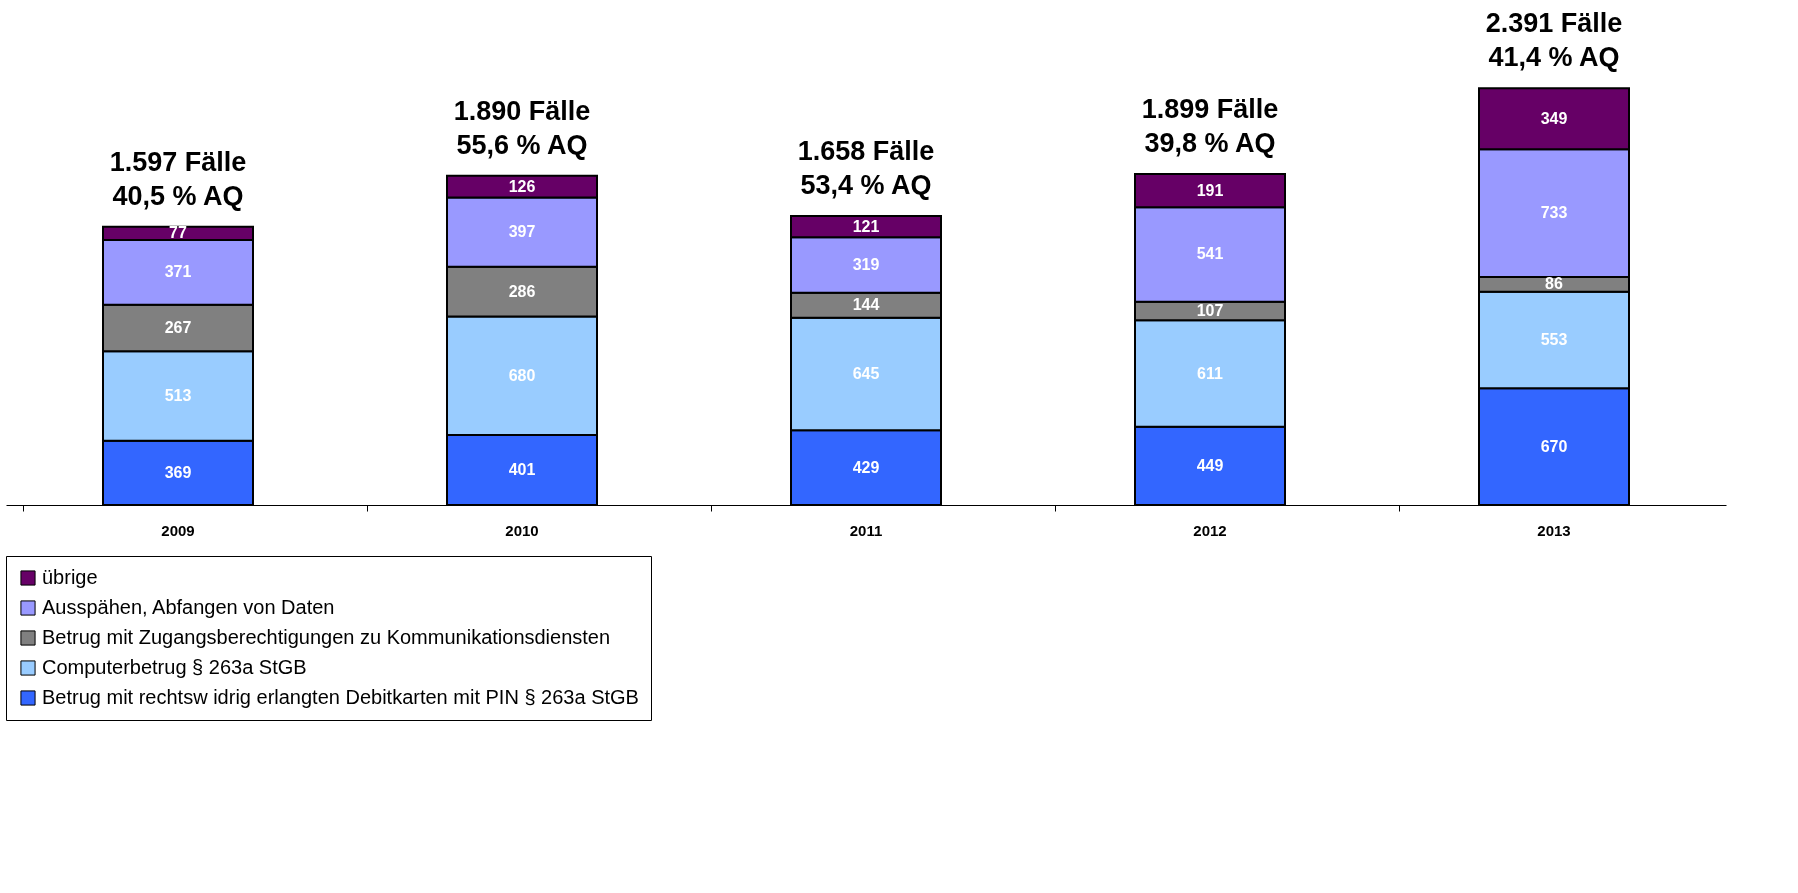 The height and width of the screenshot is (893, 1798). I want to click on x-tick-label: 2010, so click(522, 530).